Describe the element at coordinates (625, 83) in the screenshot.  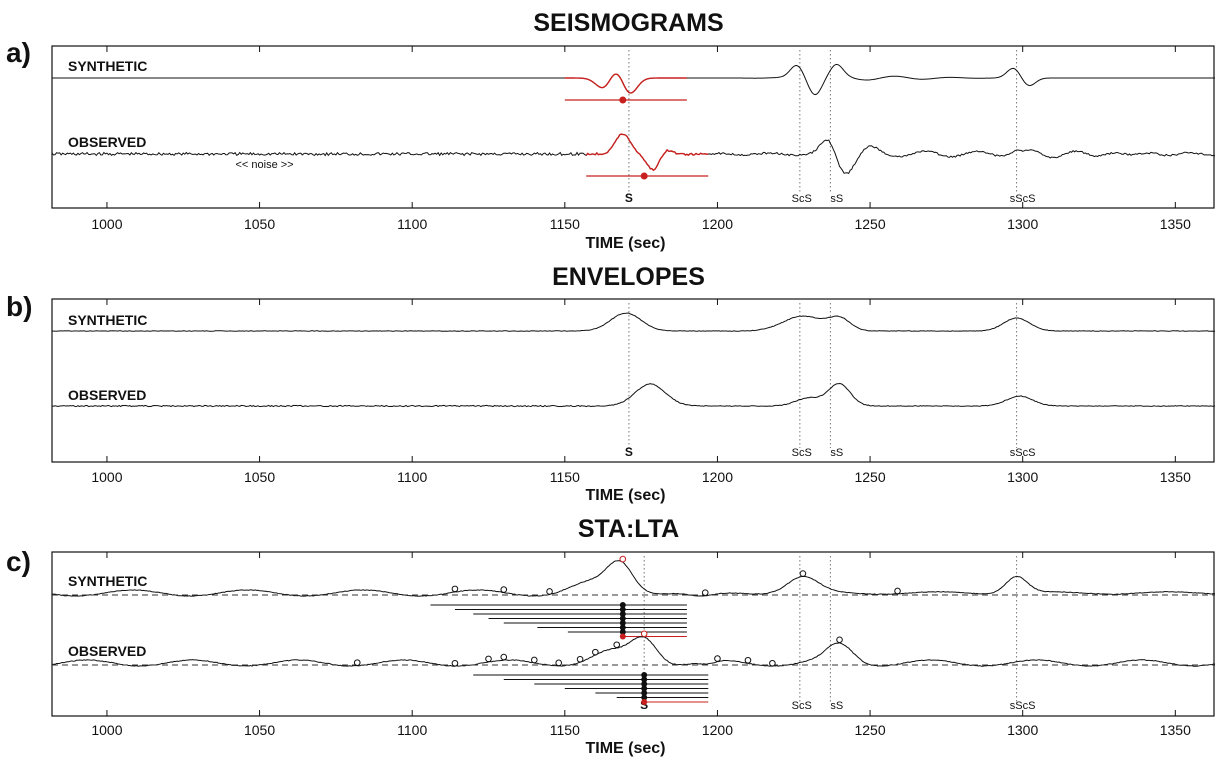
I see `window-trace-synthetic` at that location.